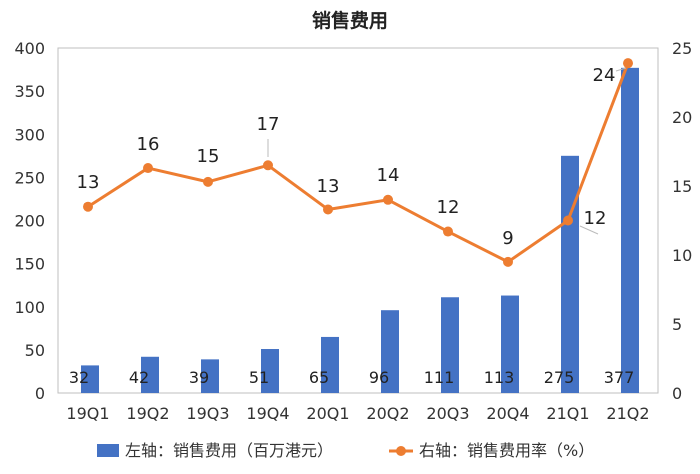 The height and width of the screenshot is (474, 700). I want to click on line-data-label: 17, so click(268, 124).